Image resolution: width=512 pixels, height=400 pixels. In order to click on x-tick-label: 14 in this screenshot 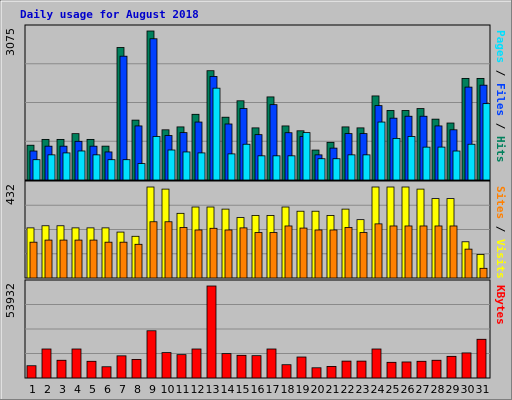, I will do `click(228, 389)`.